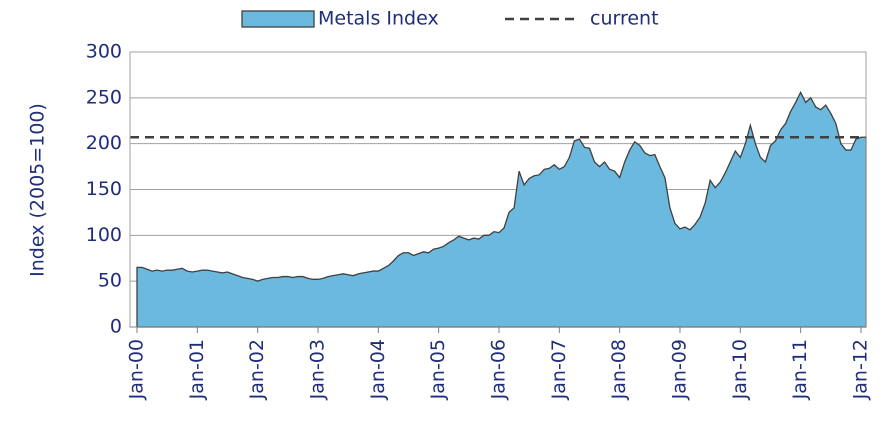 Image resolution: width=883 pixels, height=427 pixels. I want to click on y-tick-label: 150, so click(104, 189).